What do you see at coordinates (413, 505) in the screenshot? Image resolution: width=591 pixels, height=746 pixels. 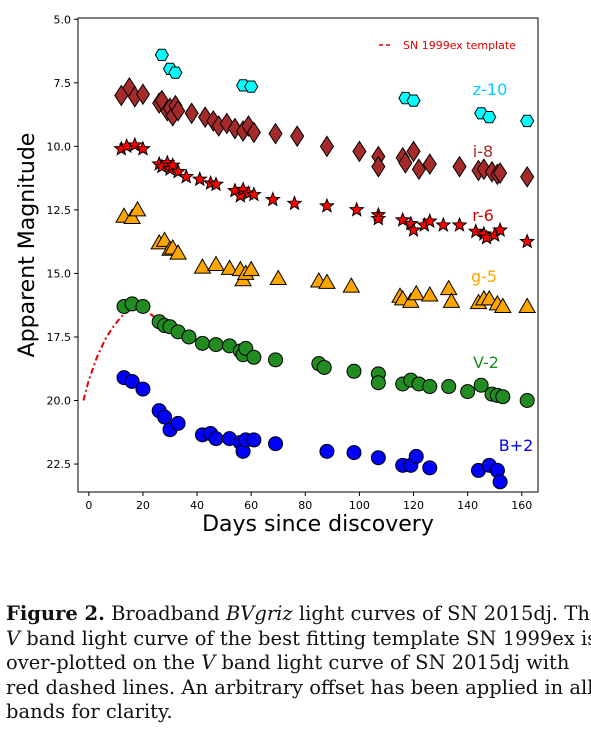 I see `x-tick-label: 120` at bounding box center [413, 505].